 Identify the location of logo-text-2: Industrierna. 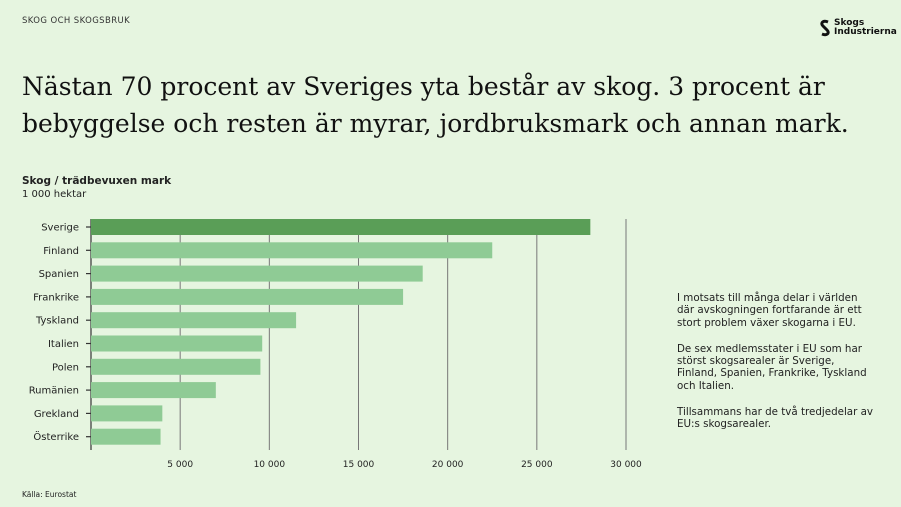
(865, 32).